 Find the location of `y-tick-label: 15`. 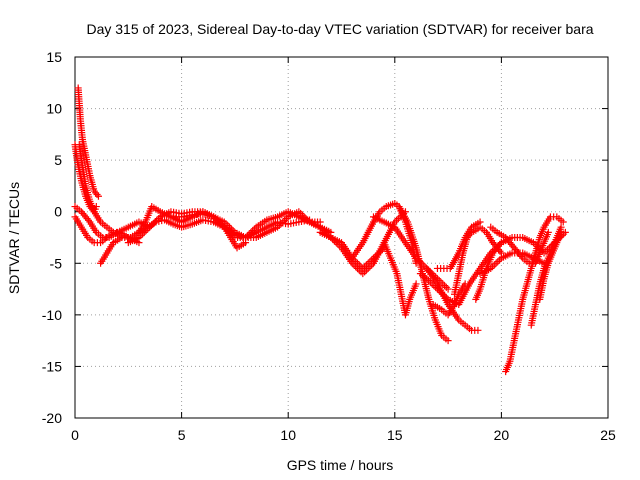

y-tick-label: 15 is located at coordinates (54, 57).